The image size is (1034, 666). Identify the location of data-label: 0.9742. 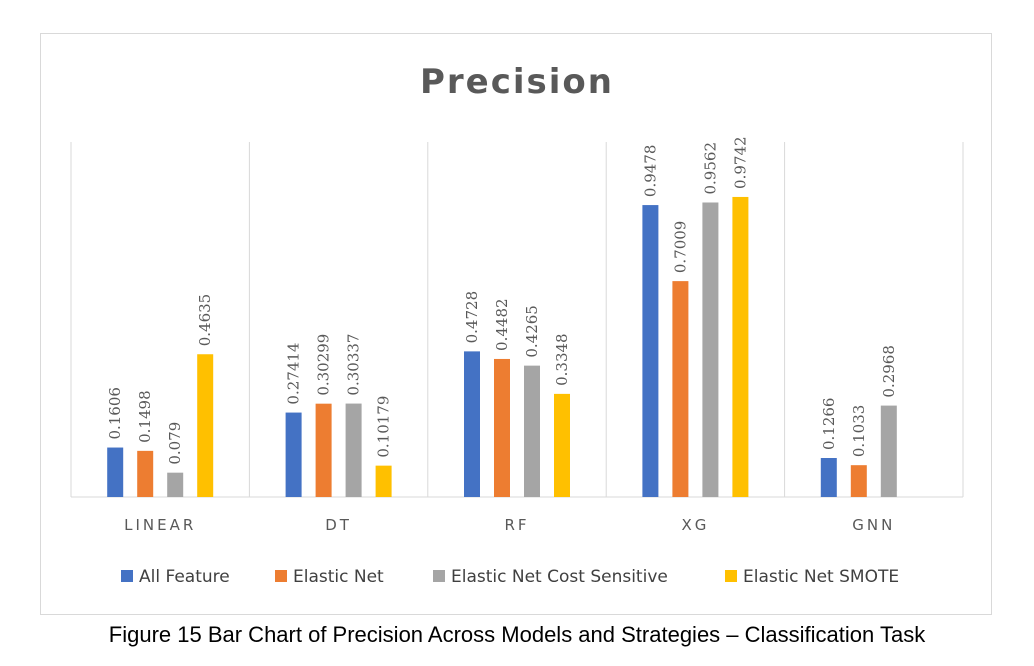
(740, 162).